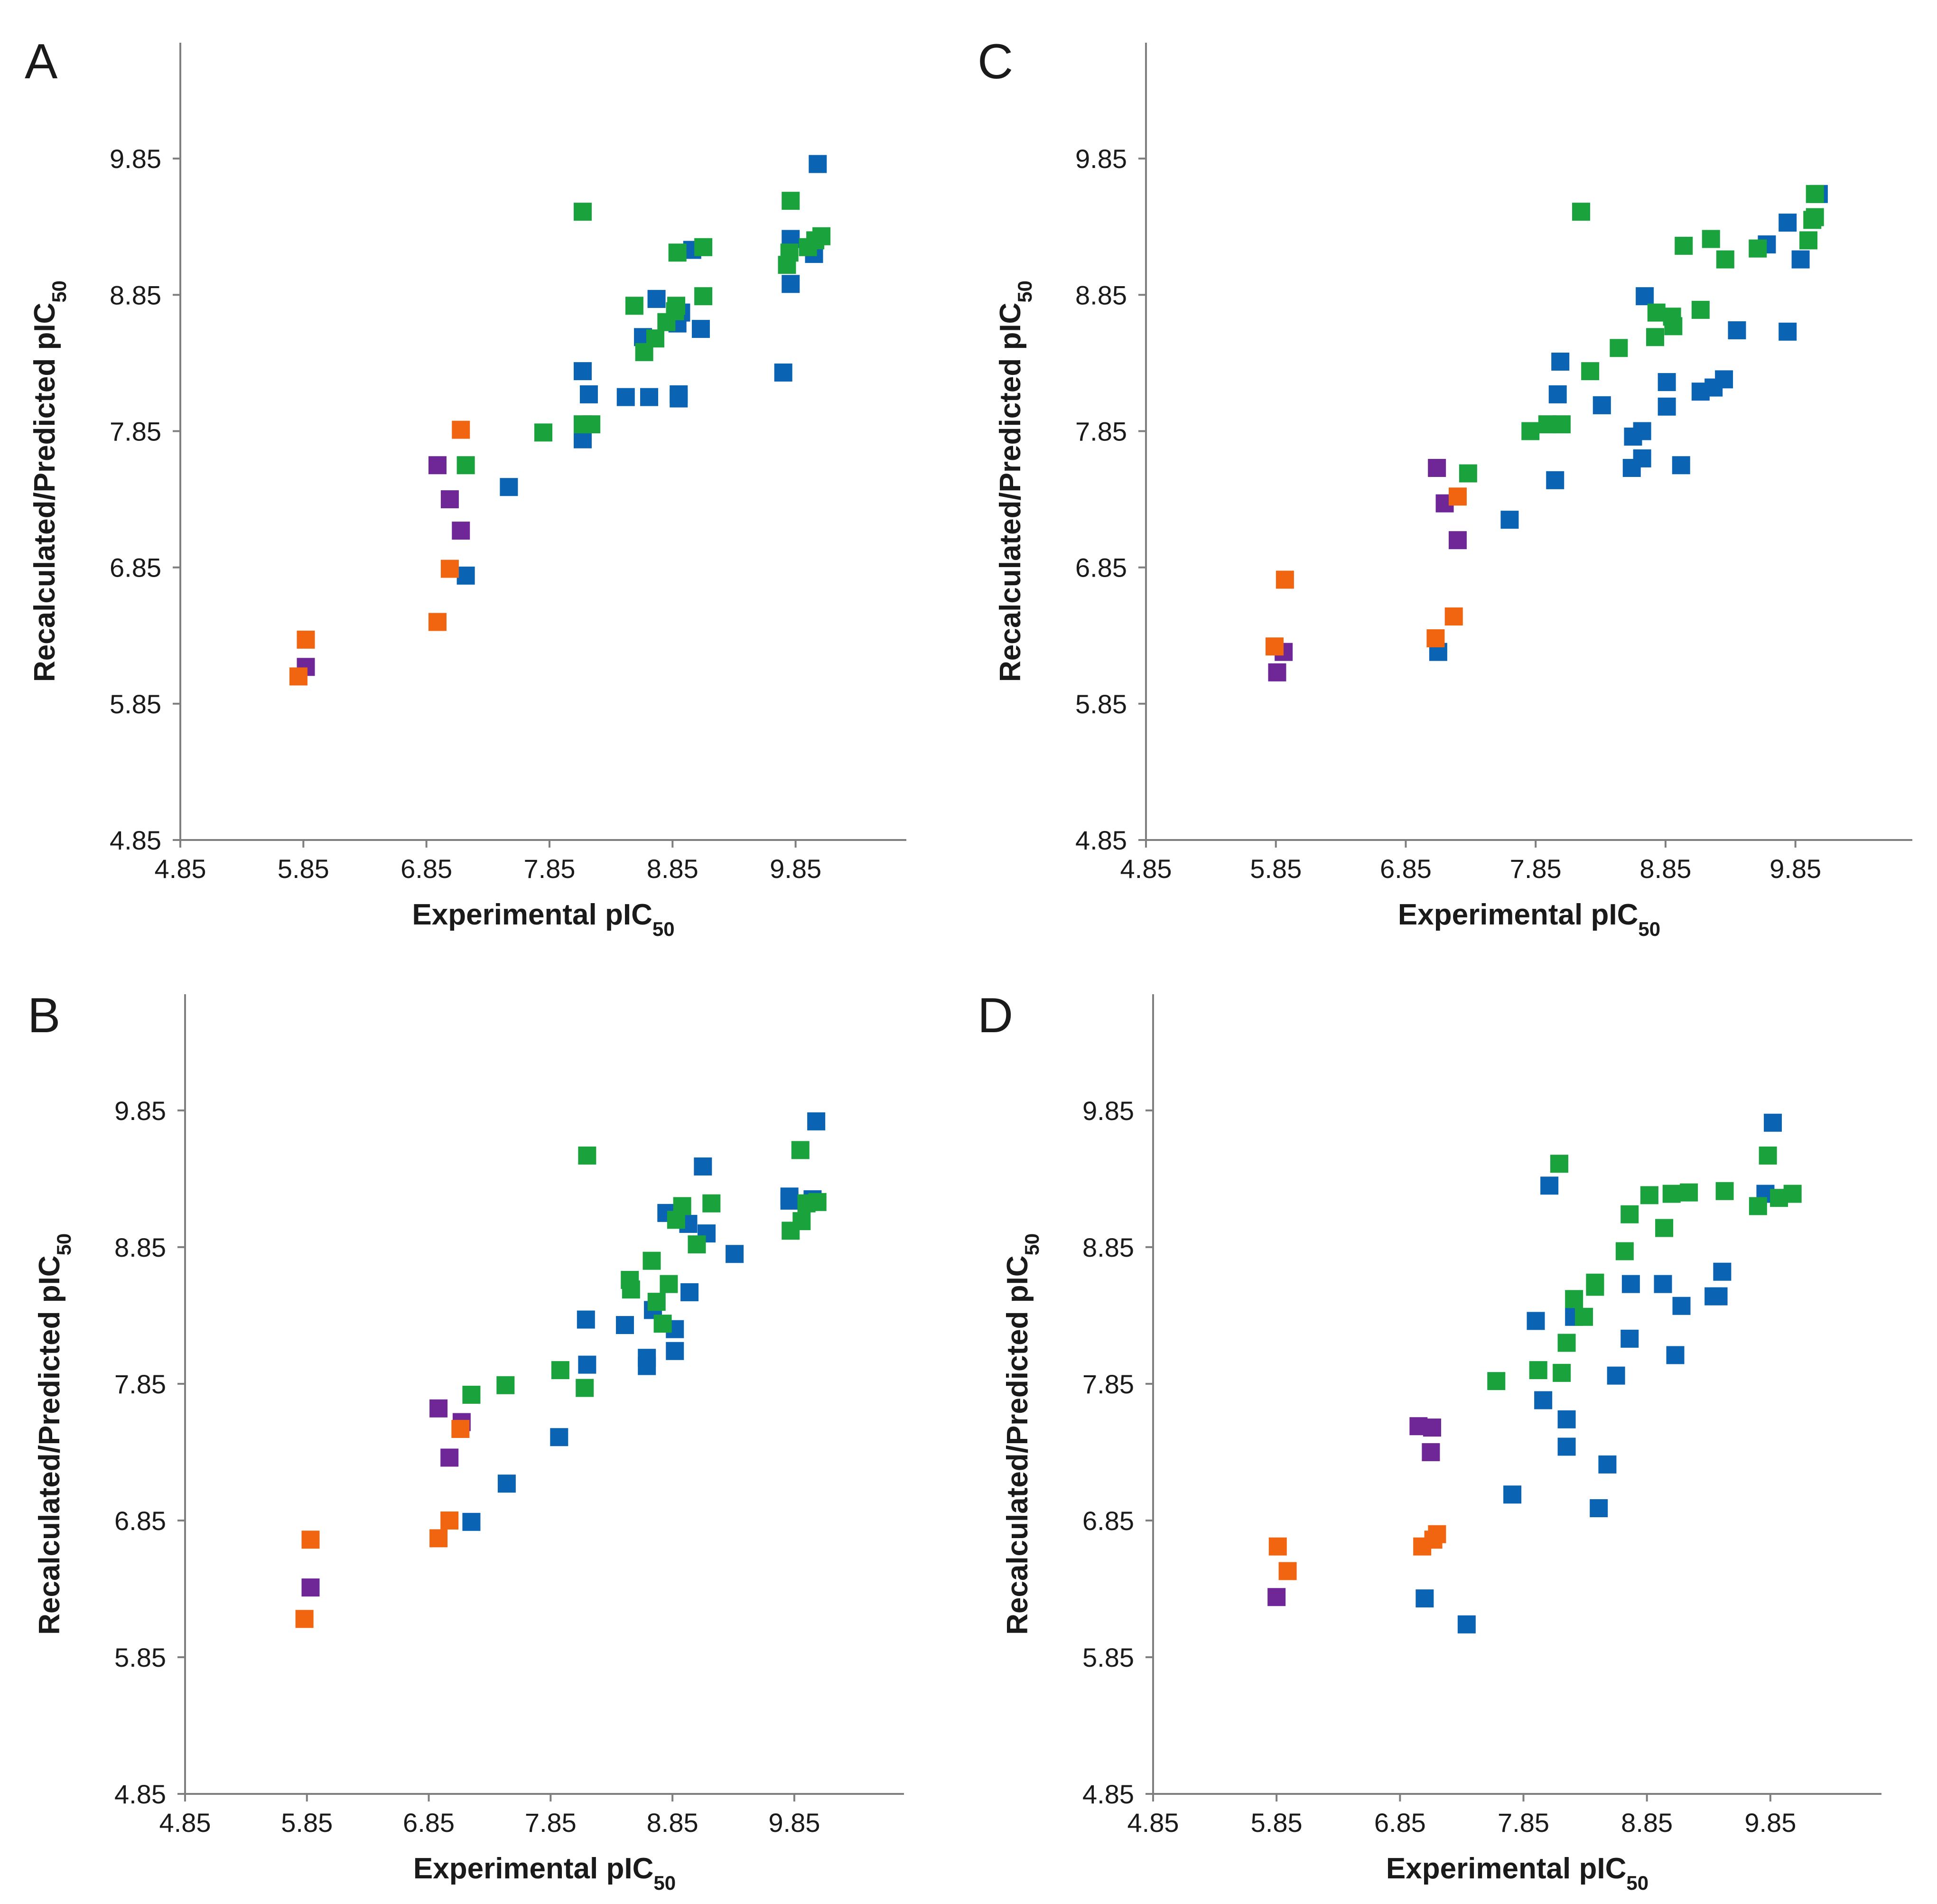  I want to click on y-axis-title-main: Recalculated/Predicted pIC, so click(1017, 1445).